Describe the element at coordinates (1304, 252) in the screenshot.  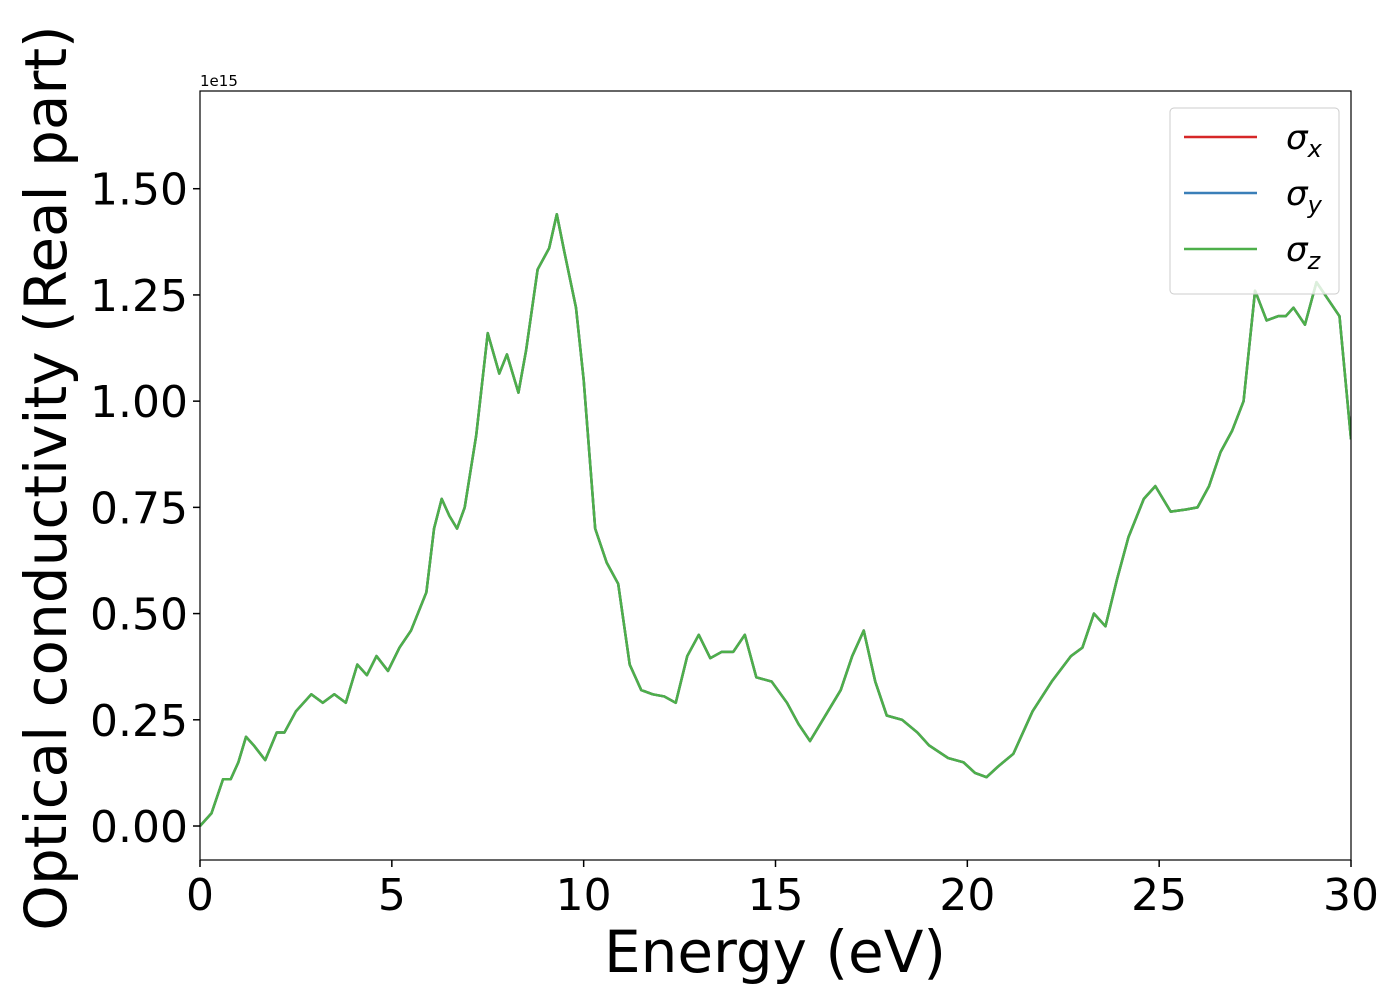
I see `legend-label: σz` at that location.